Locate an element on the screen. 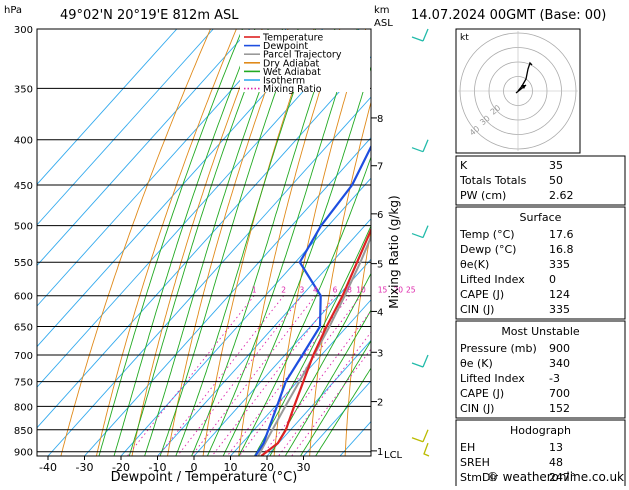  x-tick-label: -40 is located at coordinates (48, 467).